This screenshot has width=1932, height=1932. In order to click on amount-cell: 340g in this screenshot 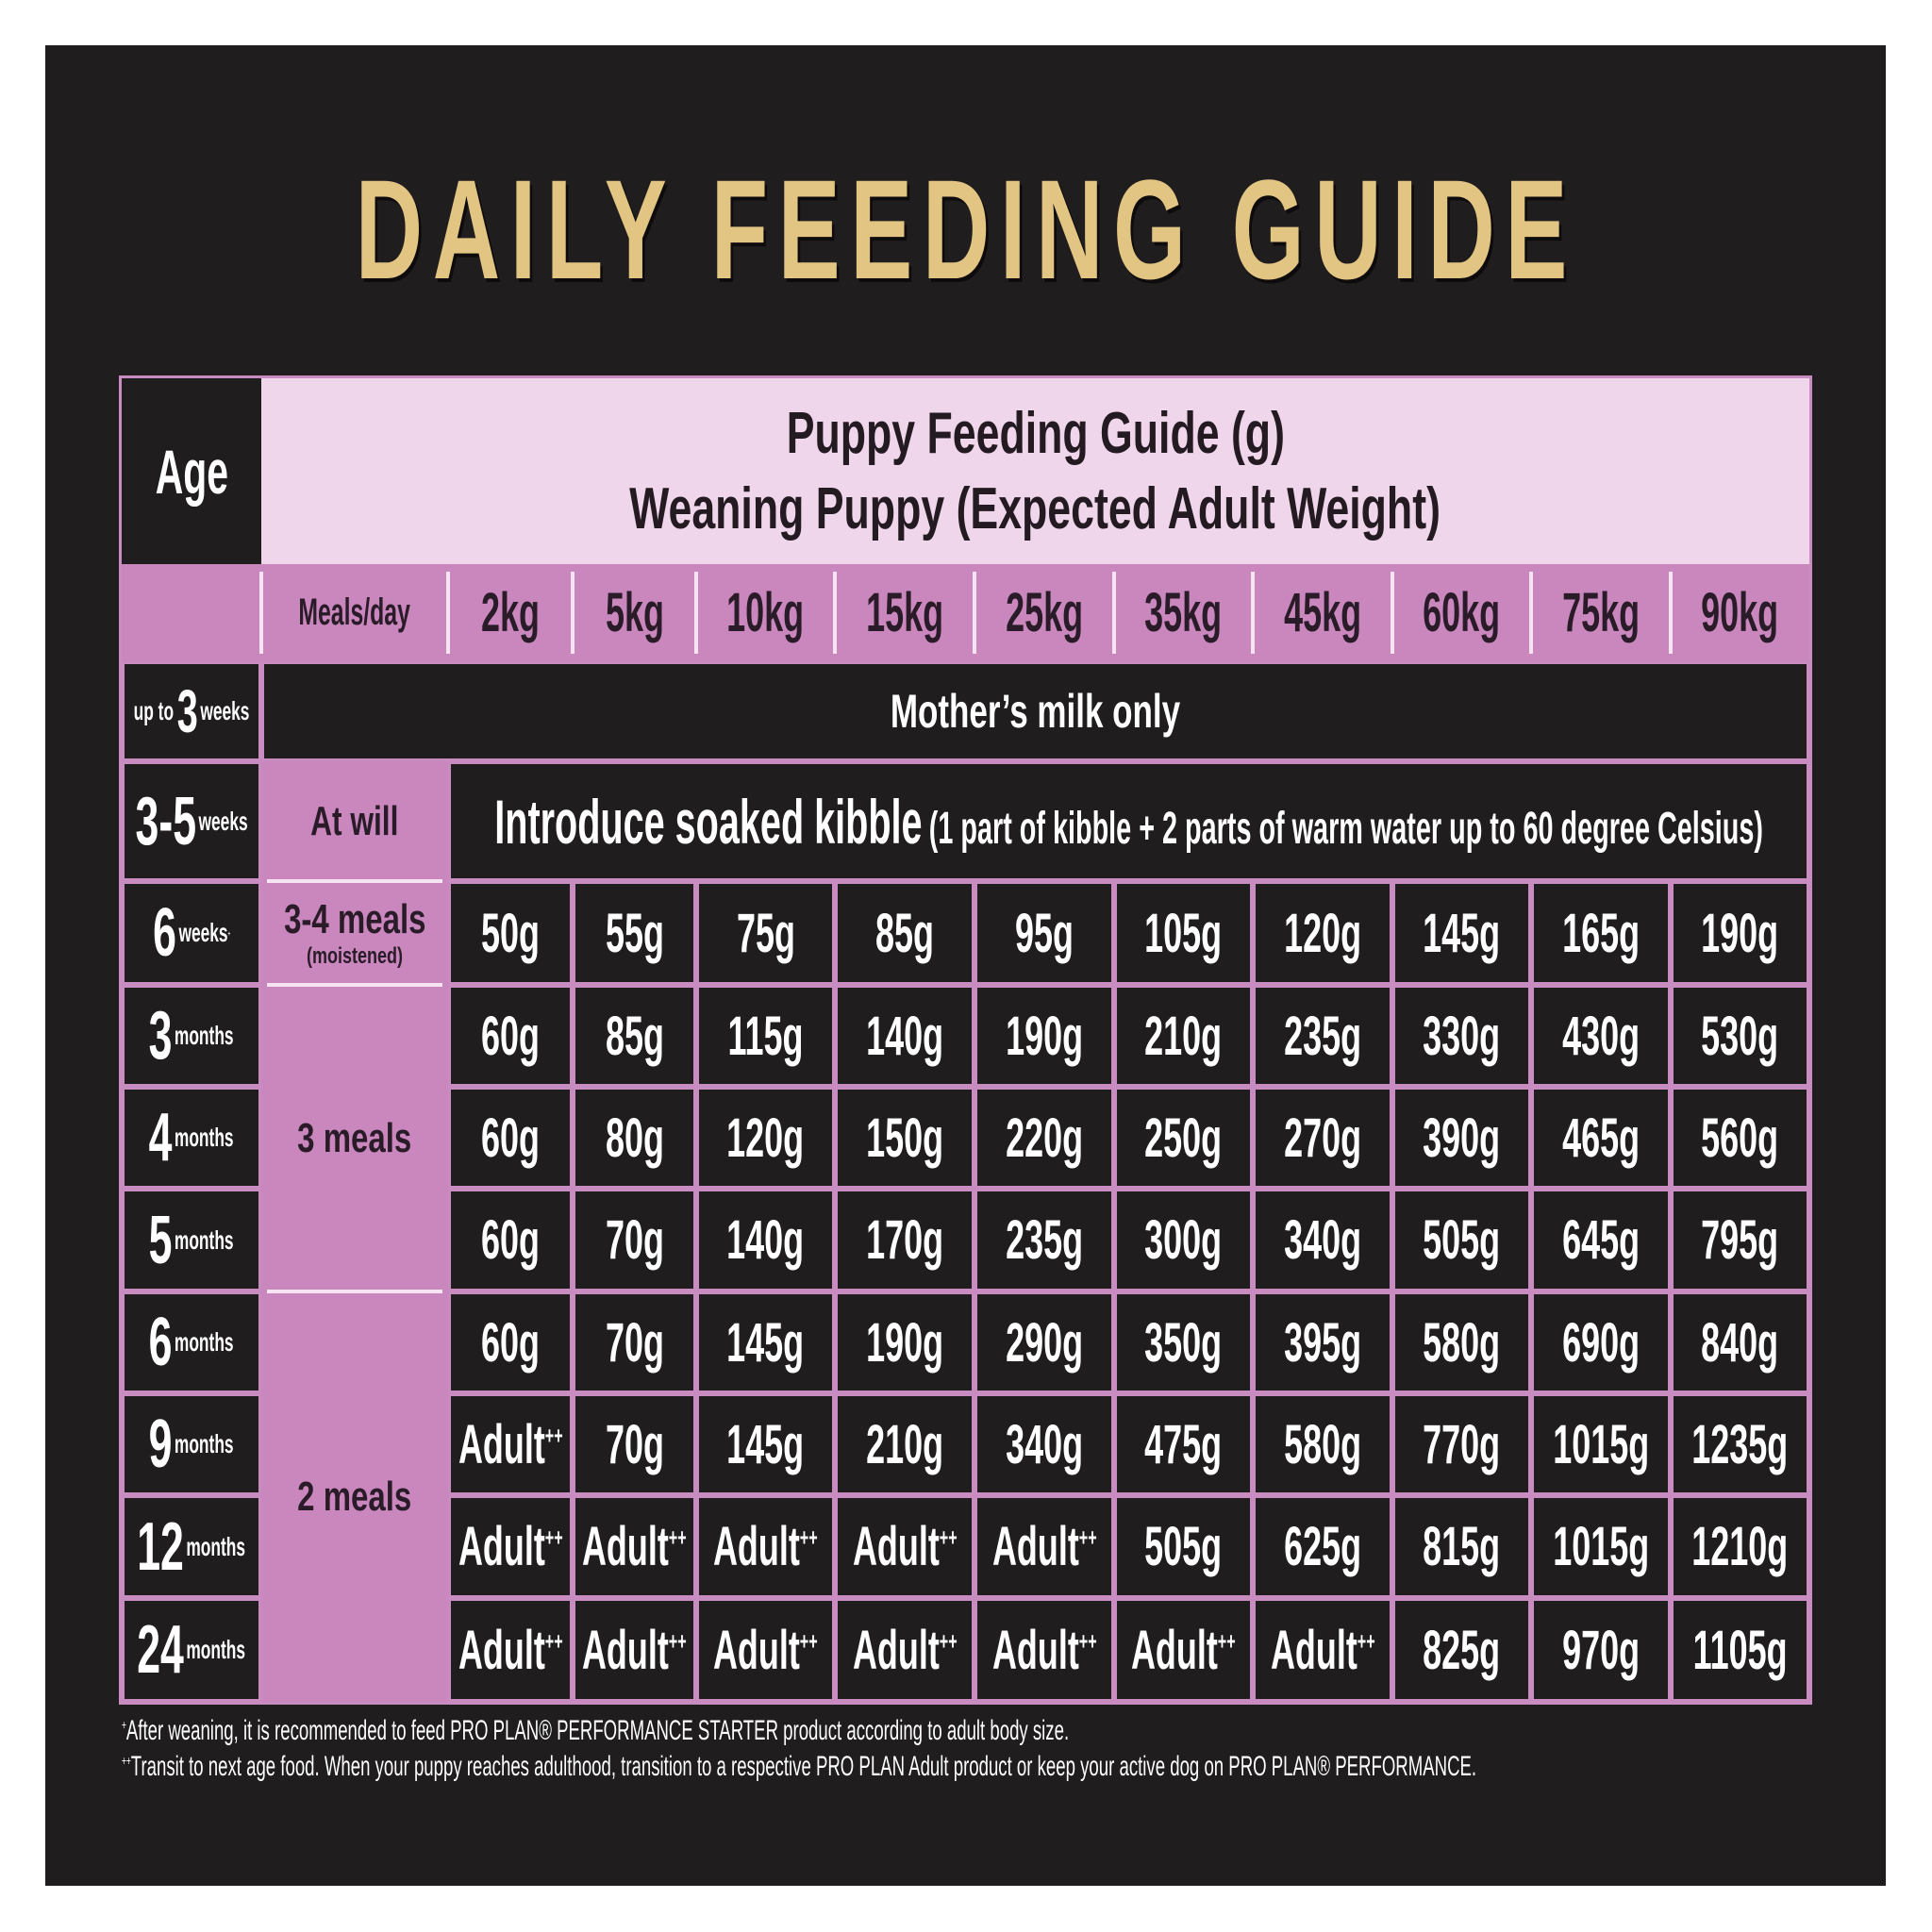, I will do `click(1322, 1240)`.